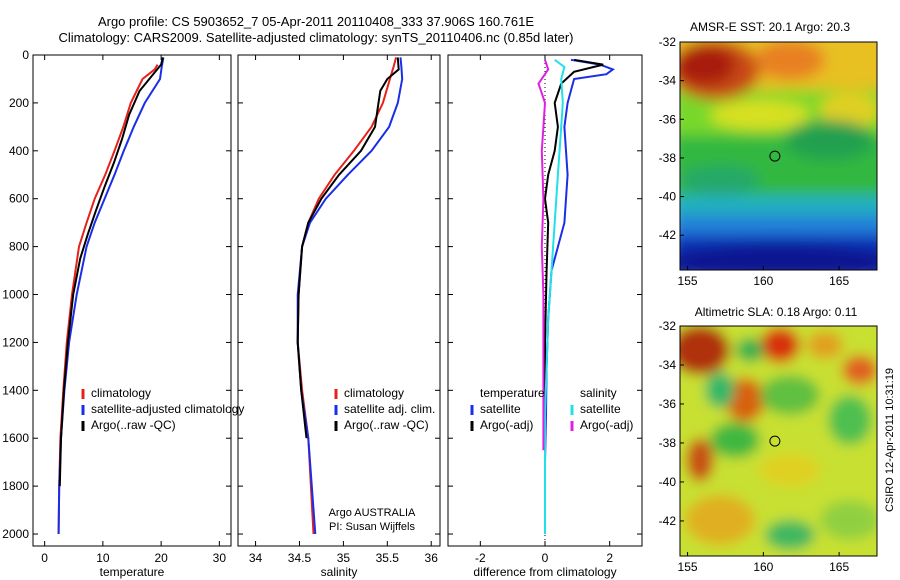  What do you see at coordinates (763, 281) in the screenshot?
I see `map-sst-xtick-label: 160` at bounding box center [763, 281].